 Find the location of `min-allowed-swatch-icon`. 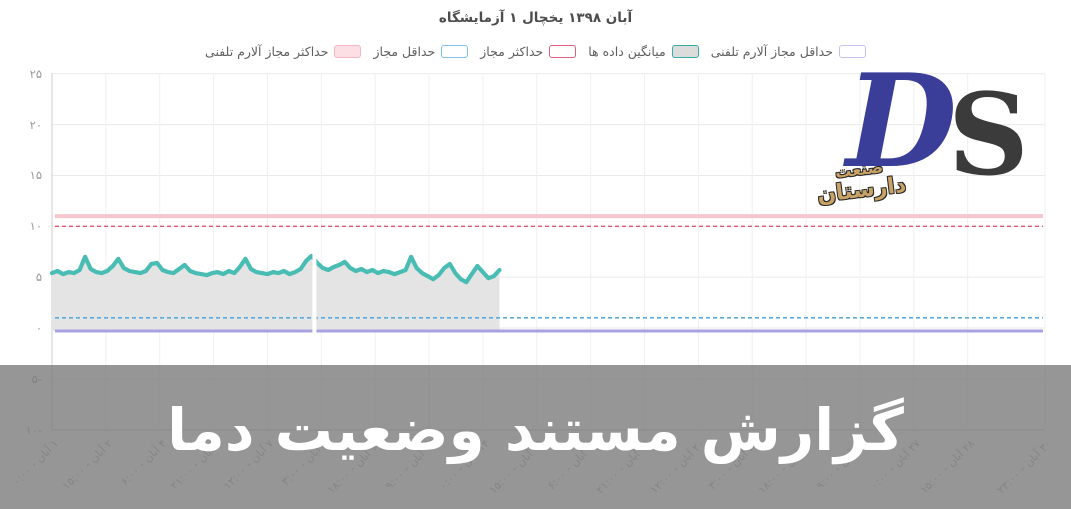

min-allowed-swatch-icon is located at coordinates (455, 51).